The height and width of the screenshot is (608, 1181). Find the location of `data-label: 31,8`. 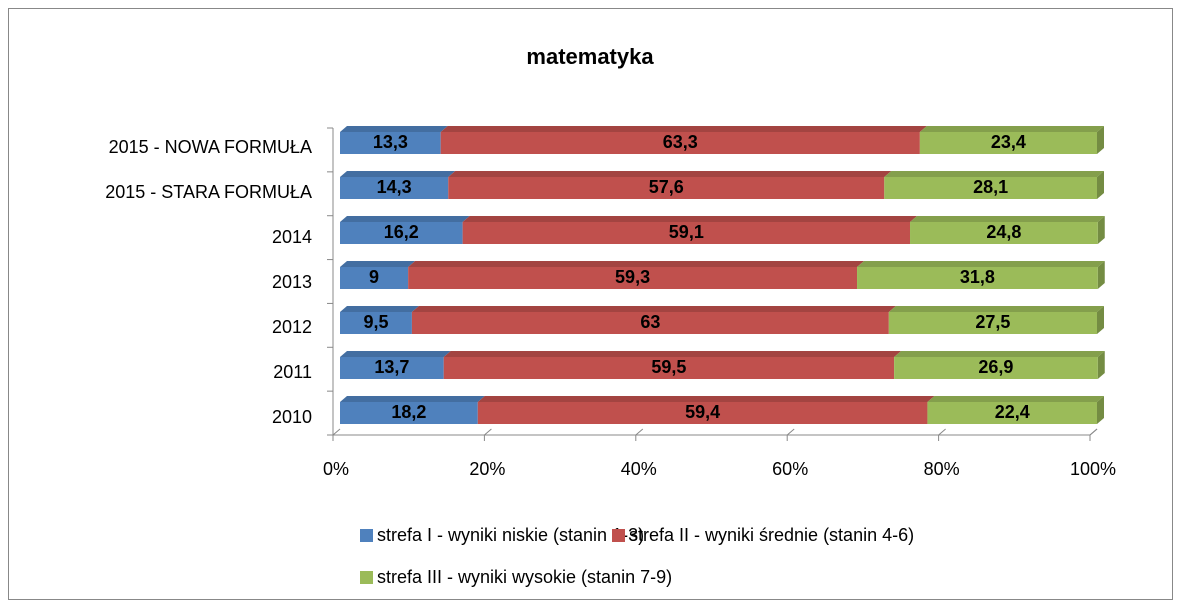

data-label: 31,8 is located at coordinates (977, 277).